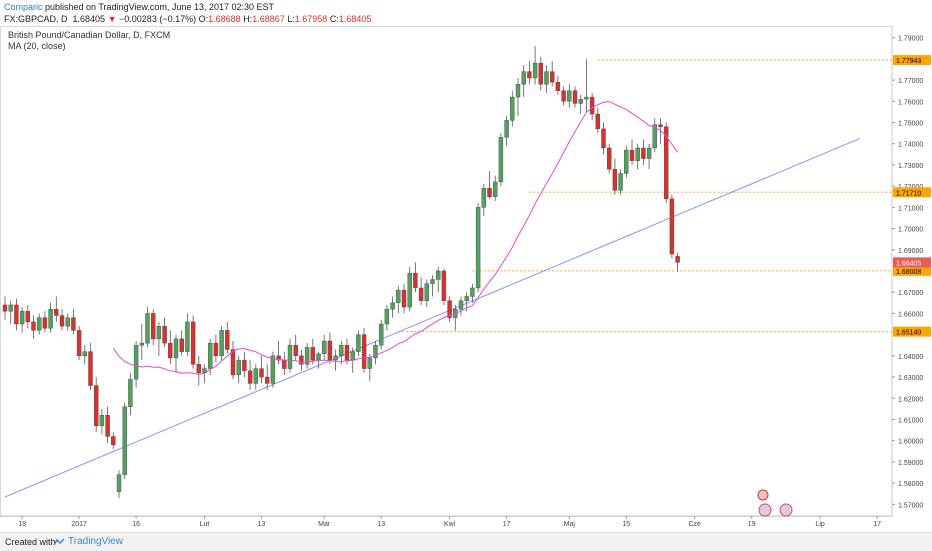 This screenshot has height=551, width=932. I want to click on chart-title: British Pound/Canadian Dollar, D, FXCM, so click(89, 35).